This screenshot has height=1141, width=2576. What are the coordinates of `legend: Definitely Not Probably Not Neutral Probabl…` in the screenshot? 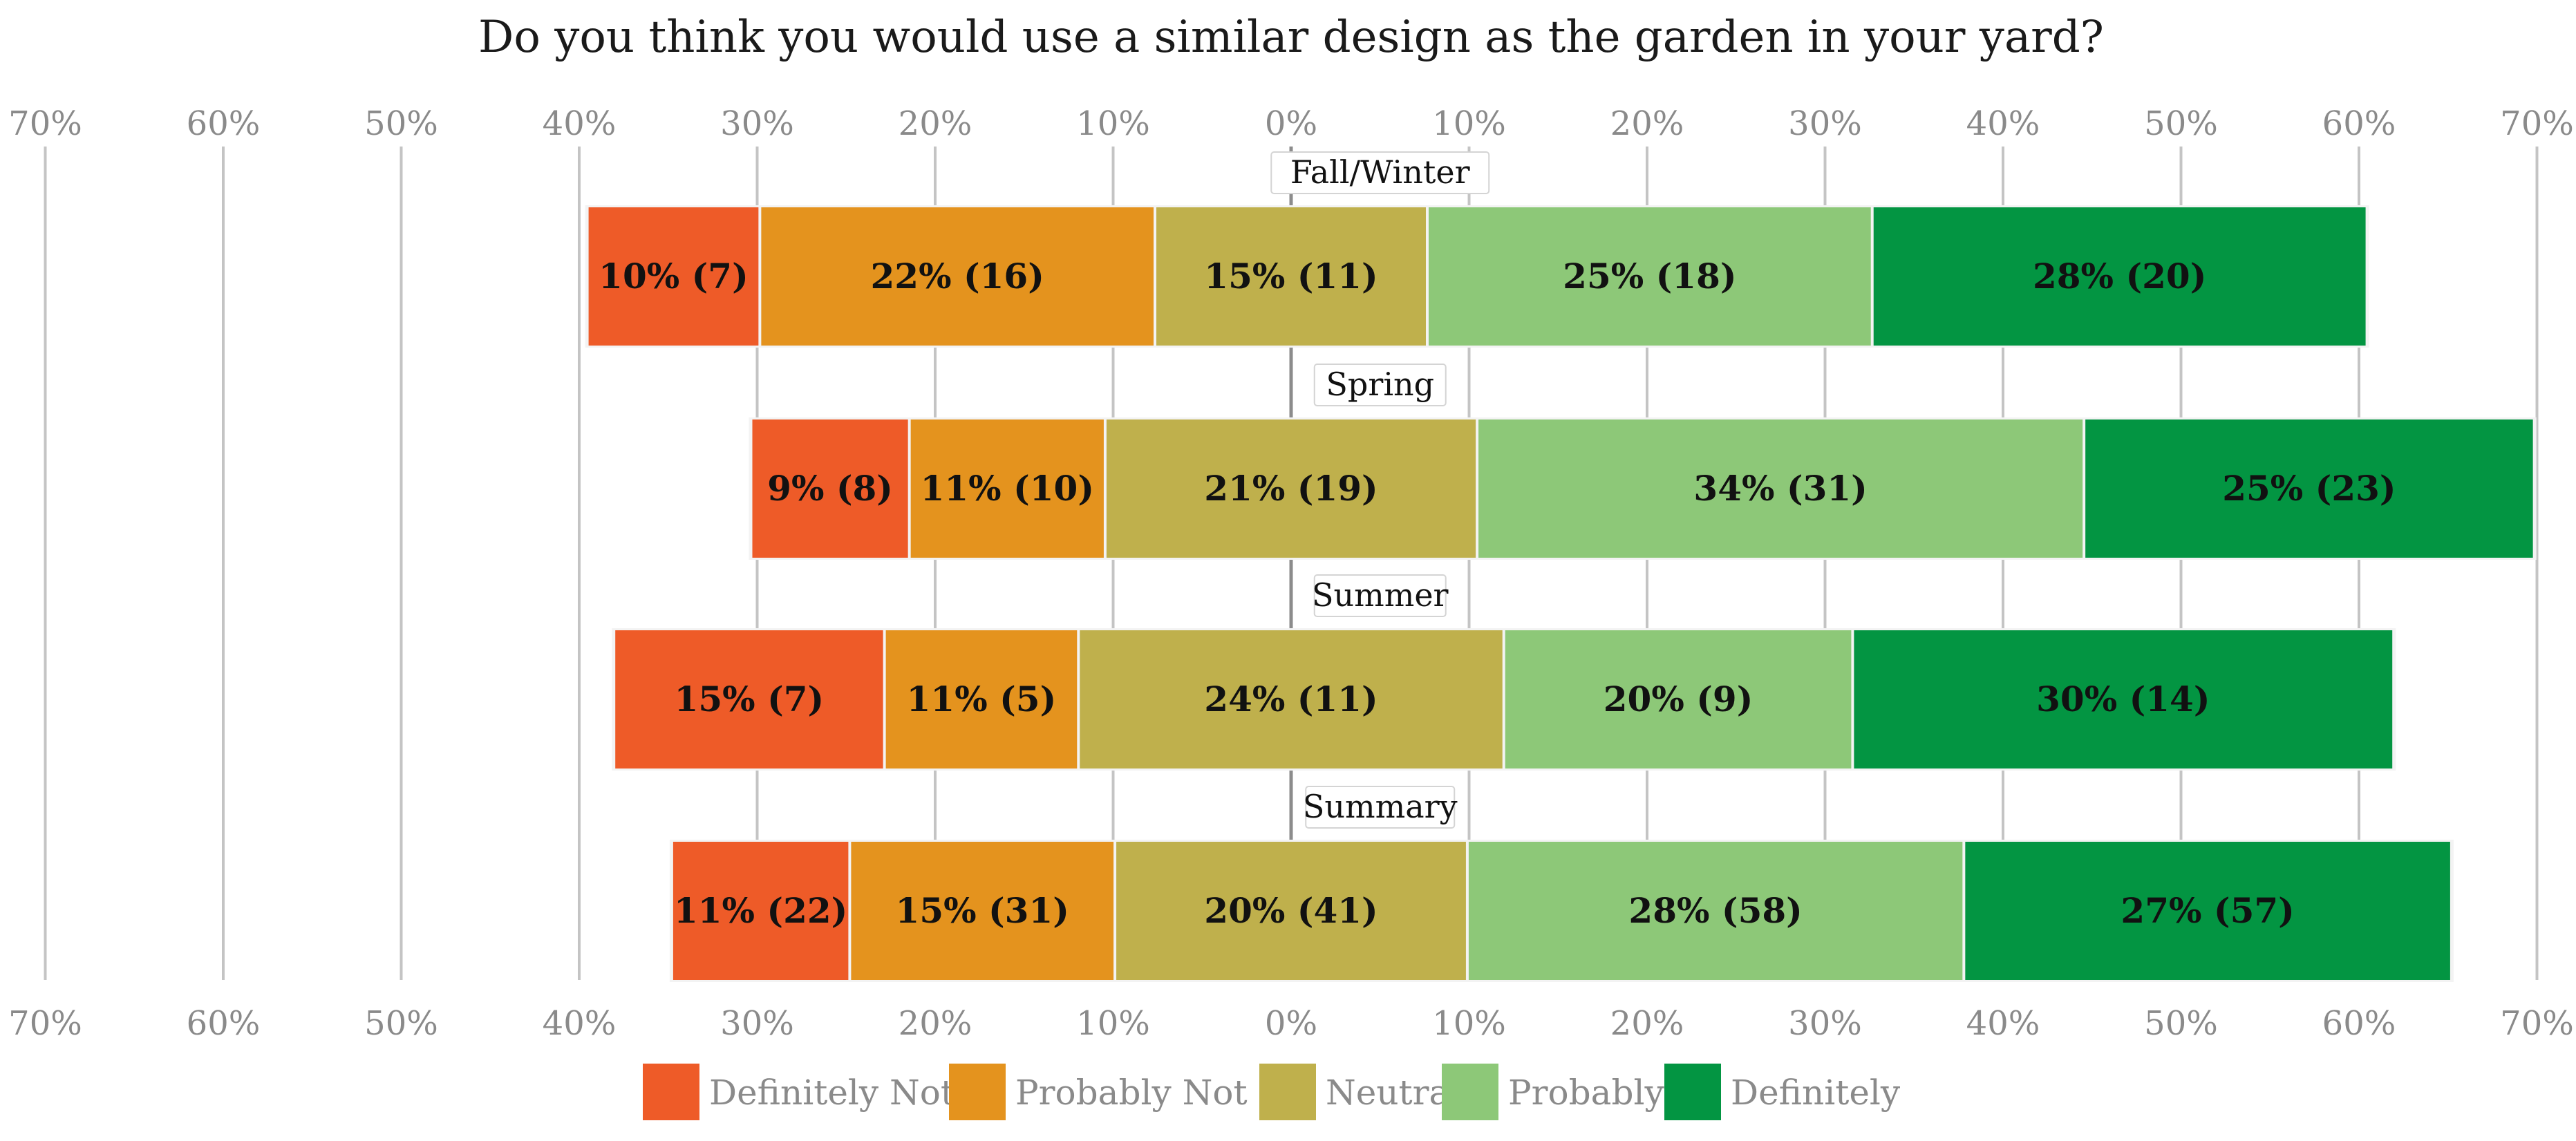 It's located at (1272, 1092).